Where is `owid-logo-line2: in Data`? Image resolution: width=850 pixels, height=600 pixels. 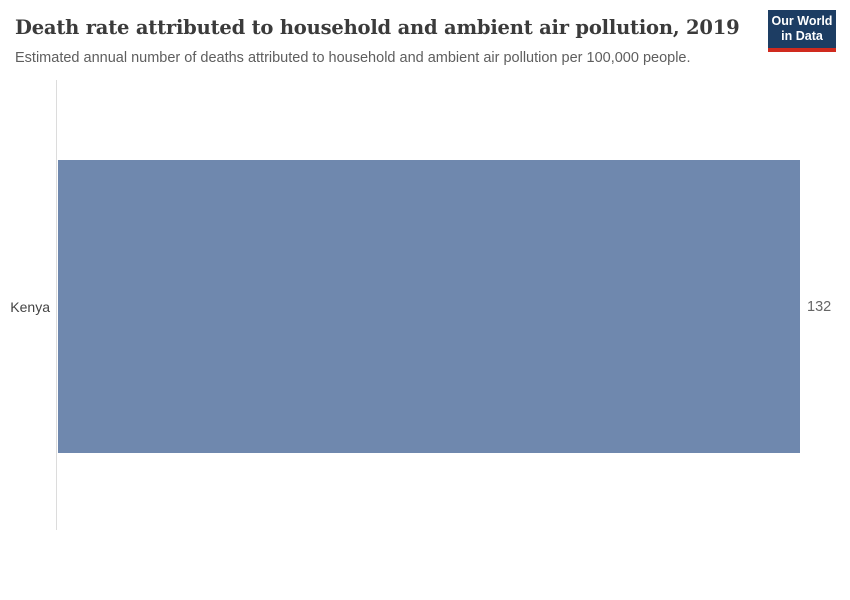 owid-logo-line2: in Data is located at coordinates (802, 36).